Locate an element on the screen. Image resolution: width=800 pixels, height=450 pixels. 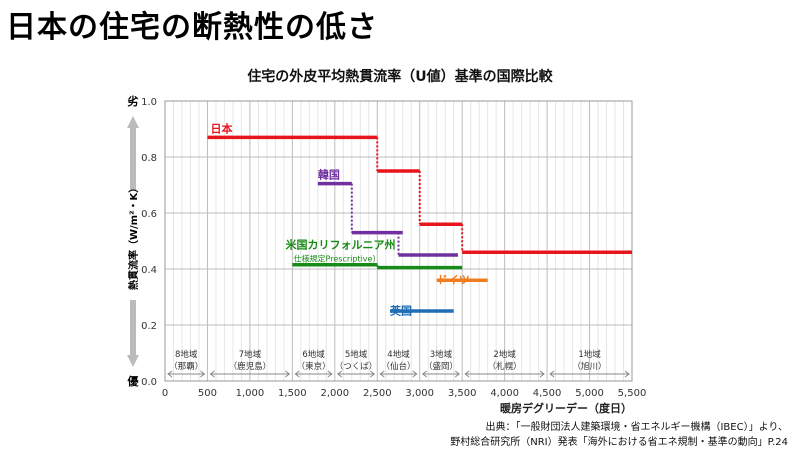
y-tick-label: 0.4 is located at coordinates (149, 270).